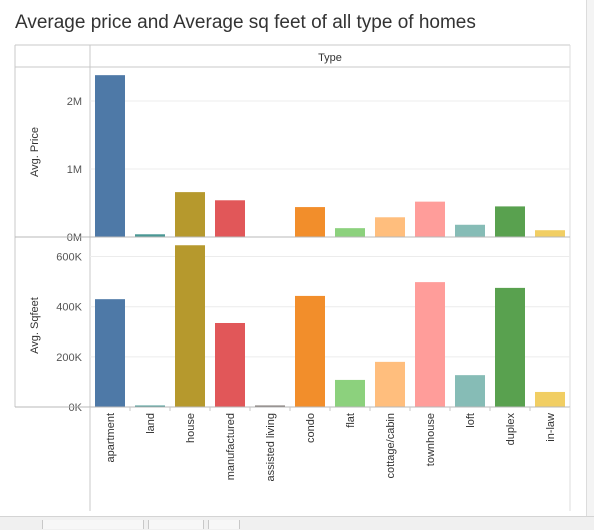 The width and height of the screenshot is (594, 530). Describe the element at coordinates (110, 353) in the screenshot. I see `bar-sqfeet-apartment` at that location.